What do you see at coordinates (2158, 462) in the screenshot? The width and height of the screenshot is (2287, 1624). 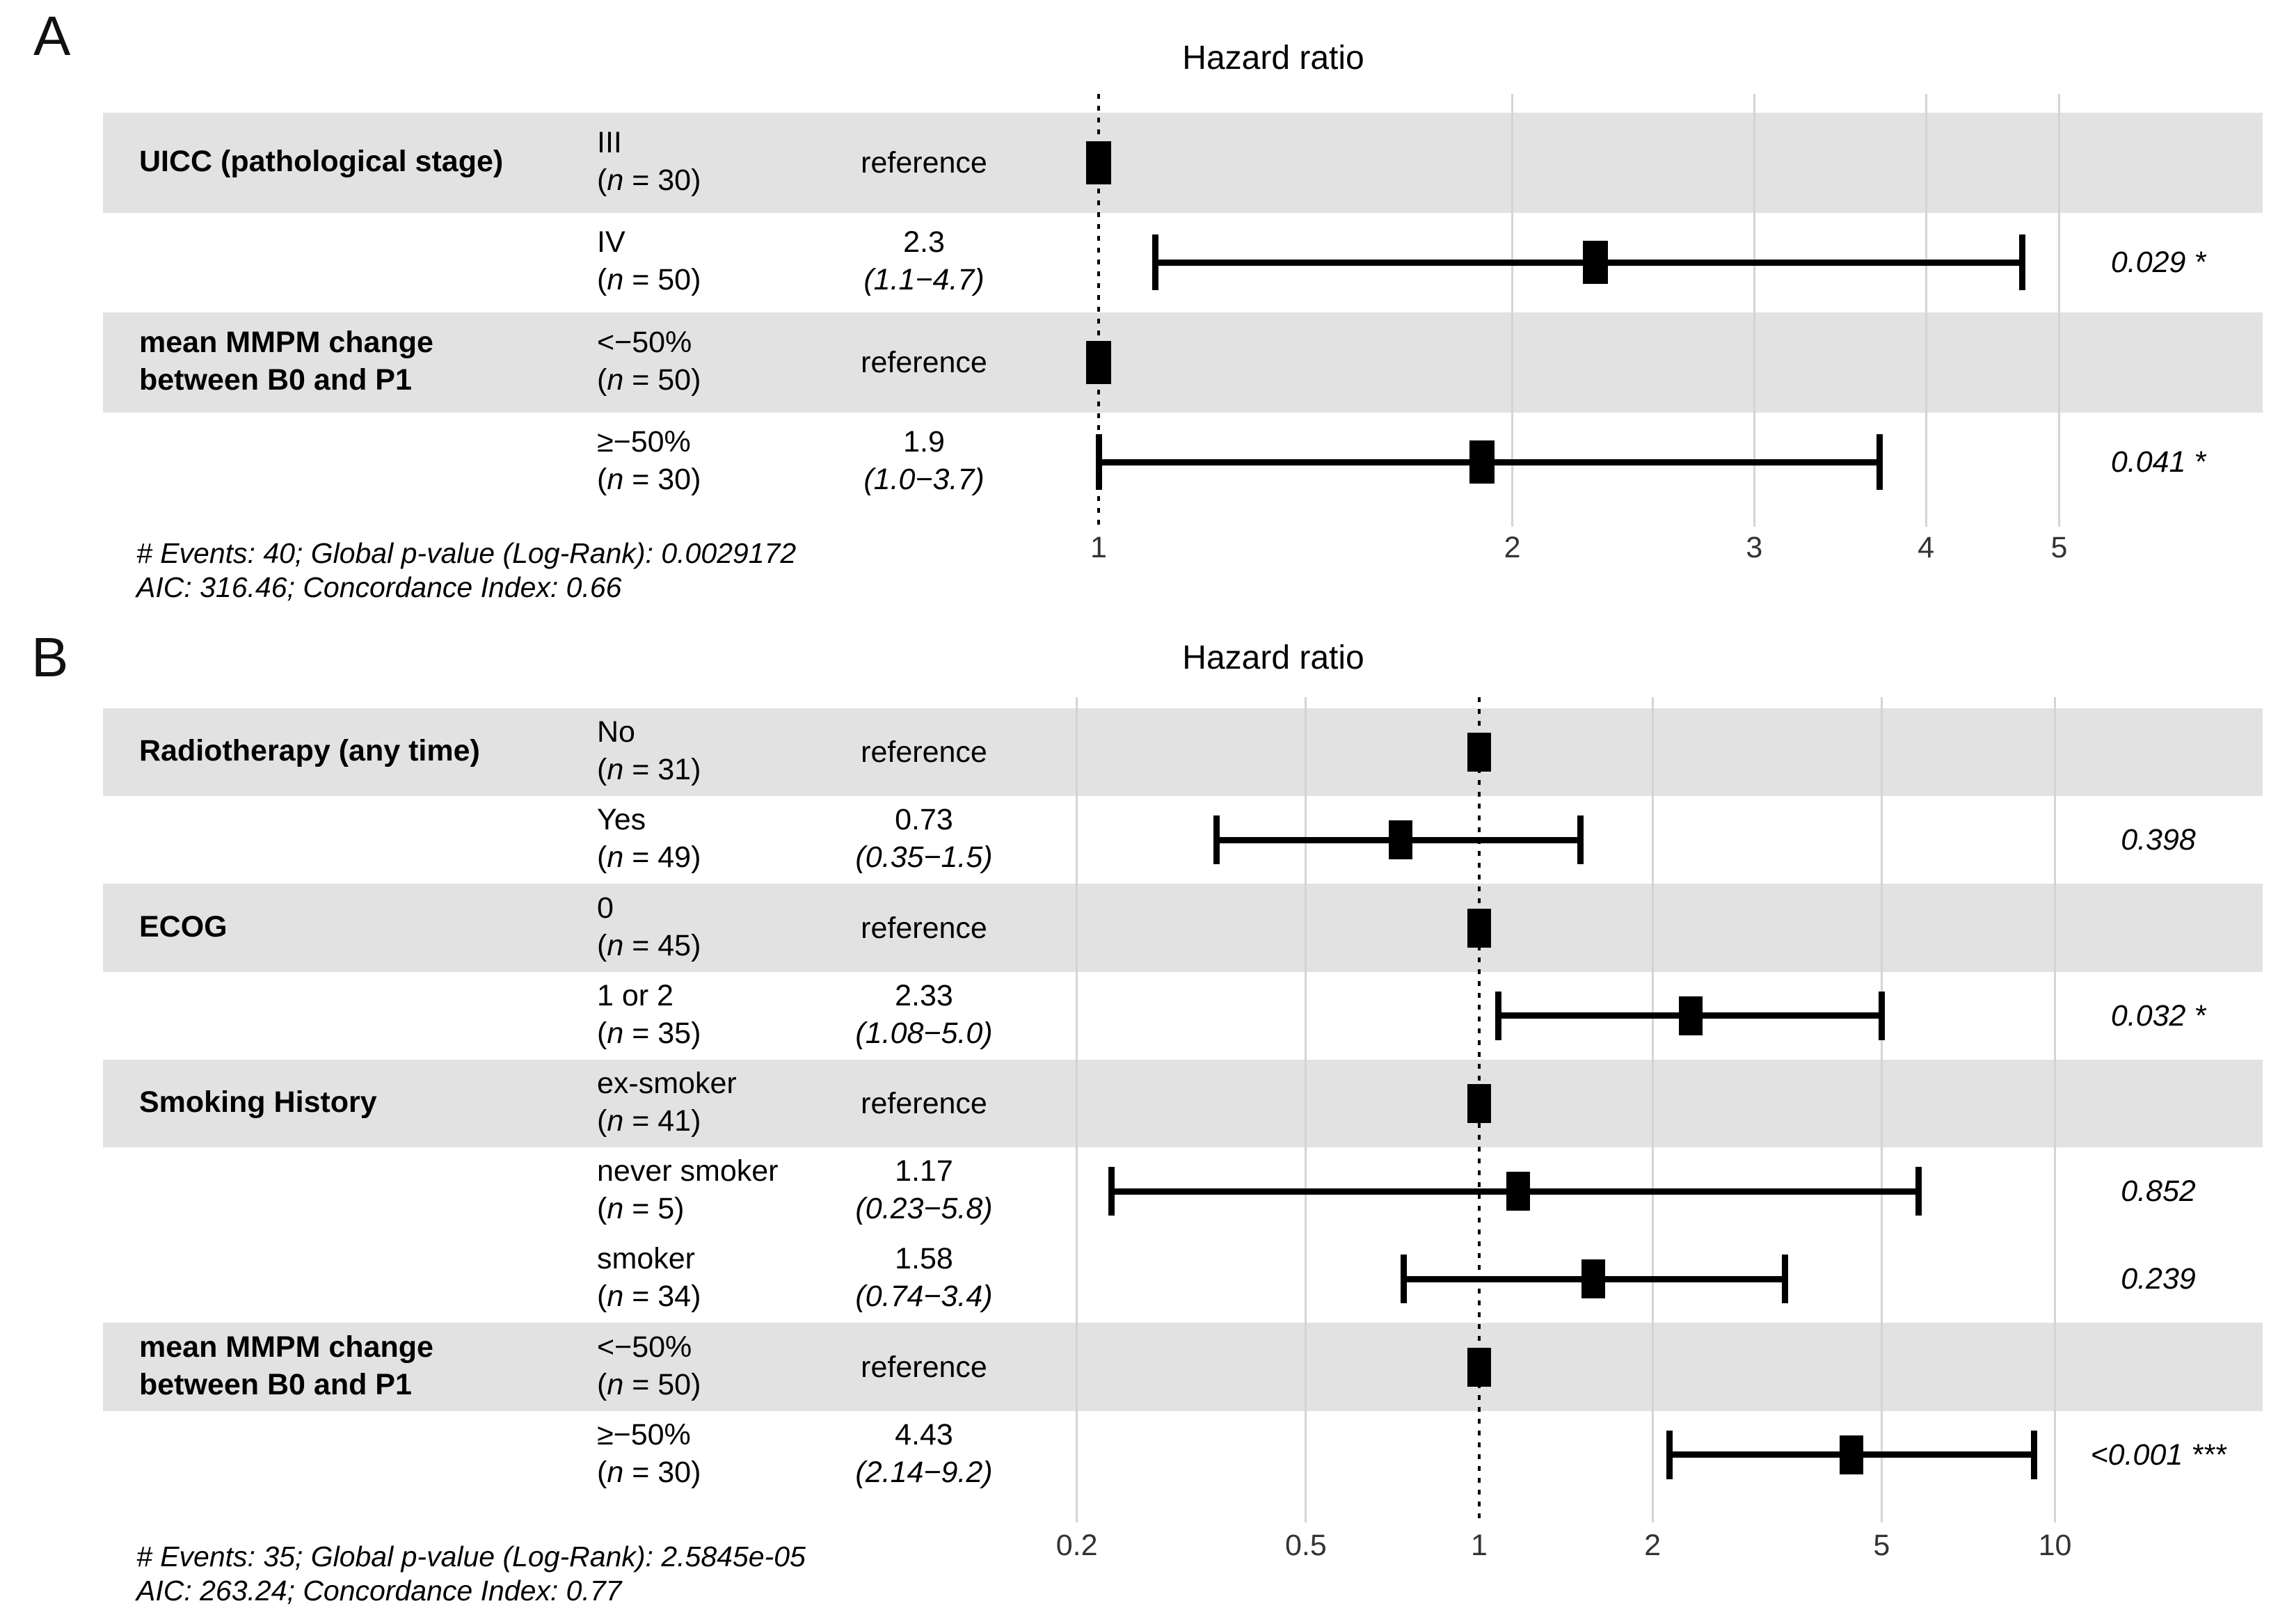 I see `p-value: 0.041 *` at bounding box center [2158, 462].